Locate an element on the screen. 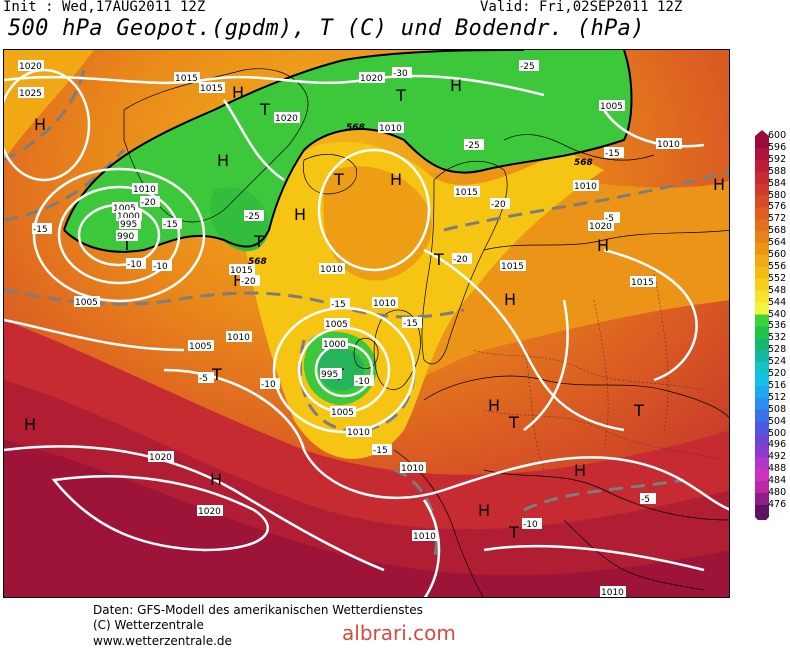 The width and height of the screenshot is (790, 648). high-greenland: H is located at coordinates (238, 92).